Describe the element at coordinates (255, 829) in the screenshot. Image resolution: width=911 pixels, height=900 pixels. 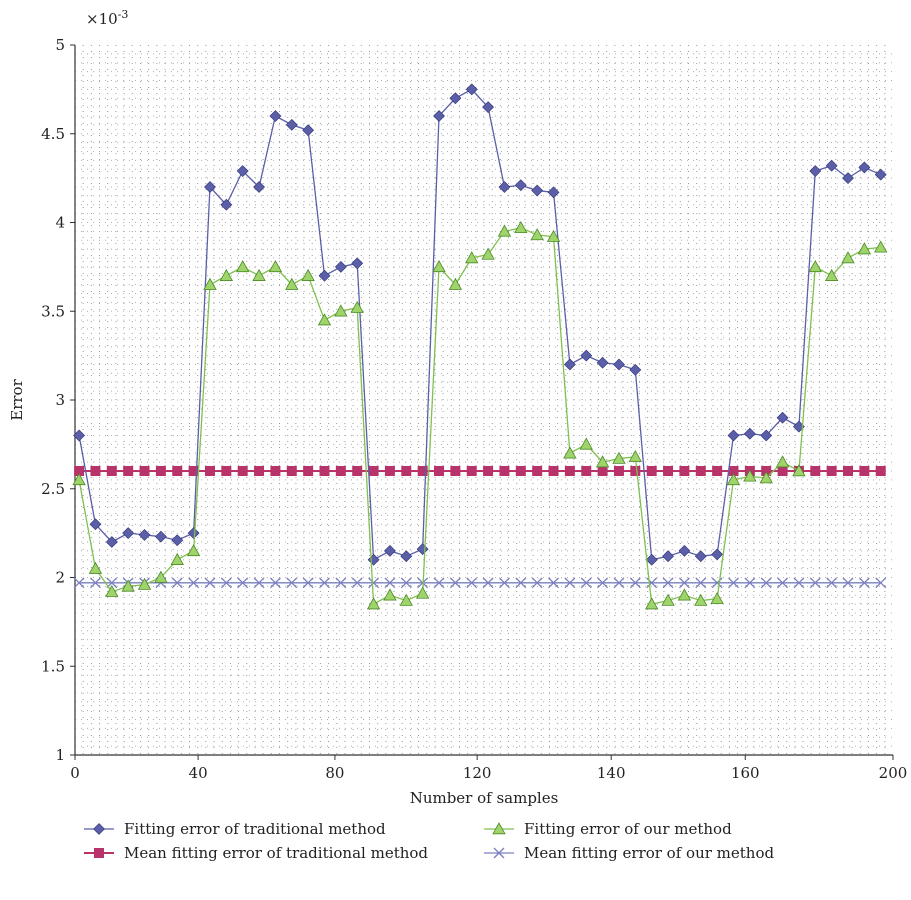
I see `legend-label: Fitting error of traditional method` at that location.